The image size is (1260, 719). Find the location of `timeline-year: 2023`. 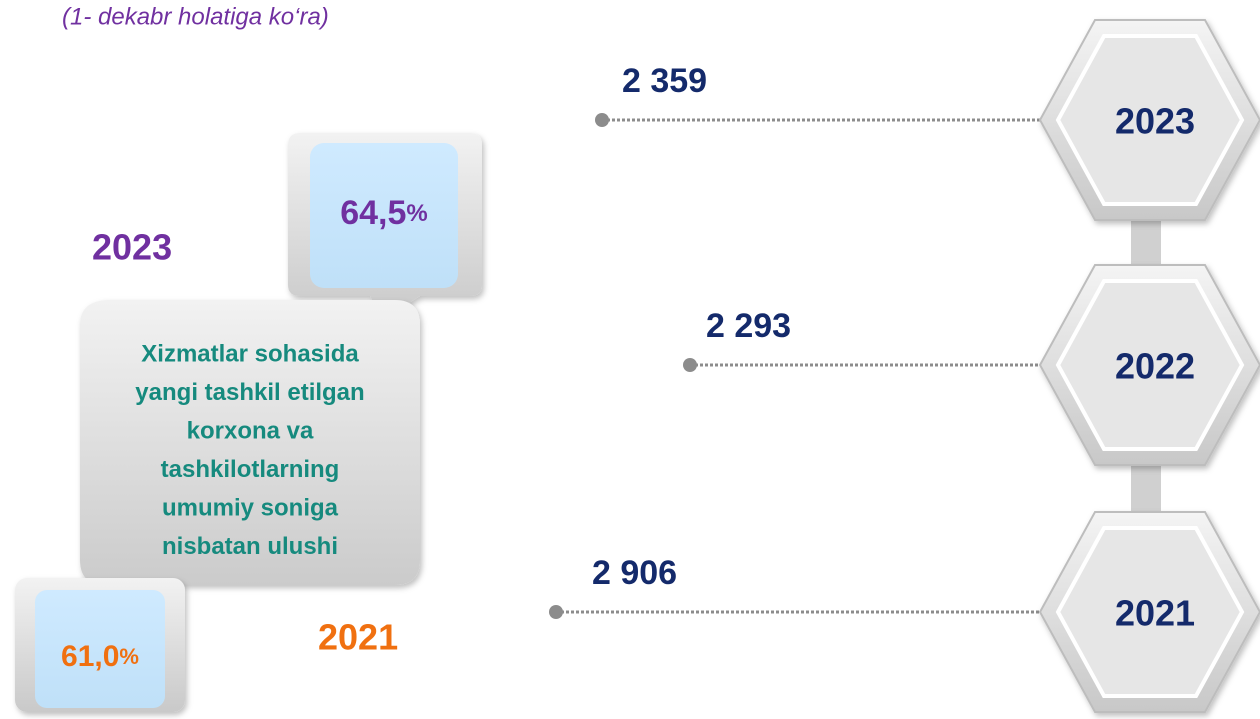

timeline-year: 2023 is located at coordinates (1155, 121).